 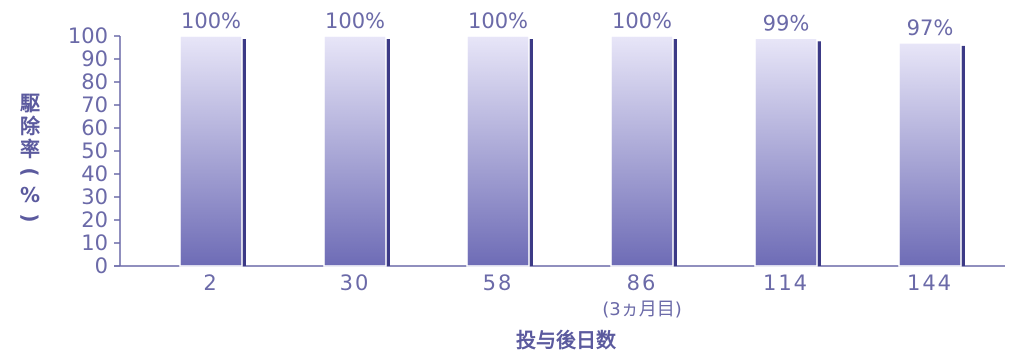 I want to click on y-tick-label: 60, so click(x=94, y=128).